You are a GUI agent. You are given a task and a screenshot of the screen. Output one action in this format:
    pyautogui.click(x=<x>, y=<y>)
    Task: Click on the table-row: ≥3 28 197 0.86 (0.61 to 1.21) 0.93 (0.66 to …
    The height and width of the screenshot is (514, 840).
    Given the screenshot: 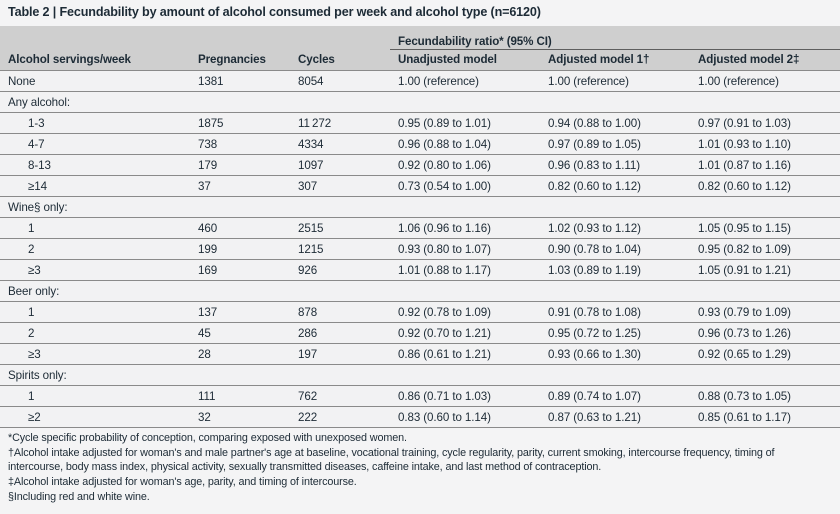 What is the action you would take?
    pyautogui.click(x=420, y=354)
    